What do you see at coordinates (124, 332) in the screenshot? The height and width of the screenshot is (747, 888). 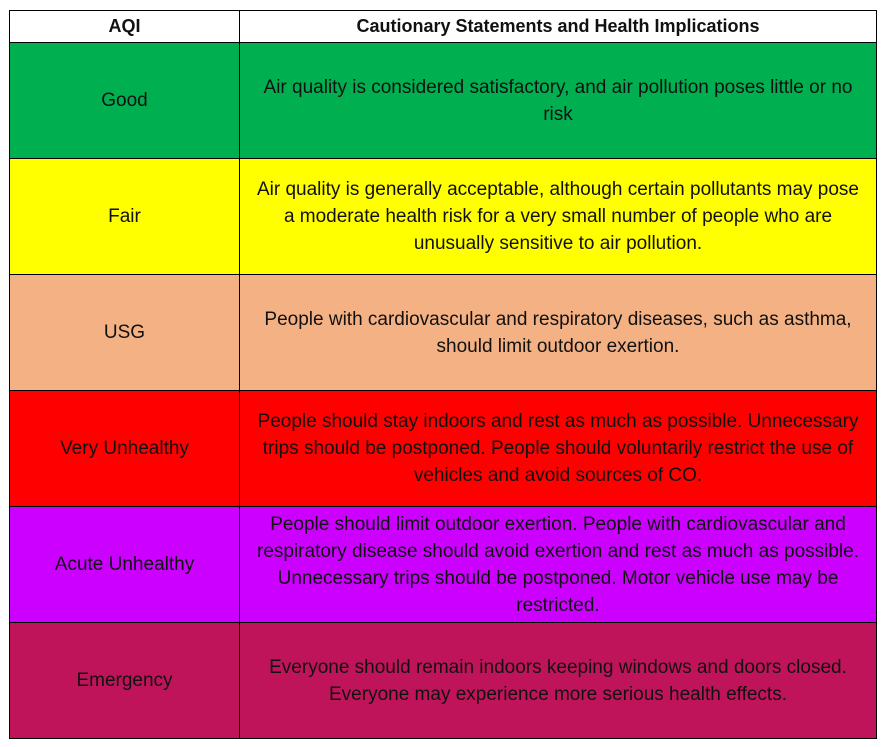 I see `aqi-level-cell: USG` at bounding box center [124, 332].